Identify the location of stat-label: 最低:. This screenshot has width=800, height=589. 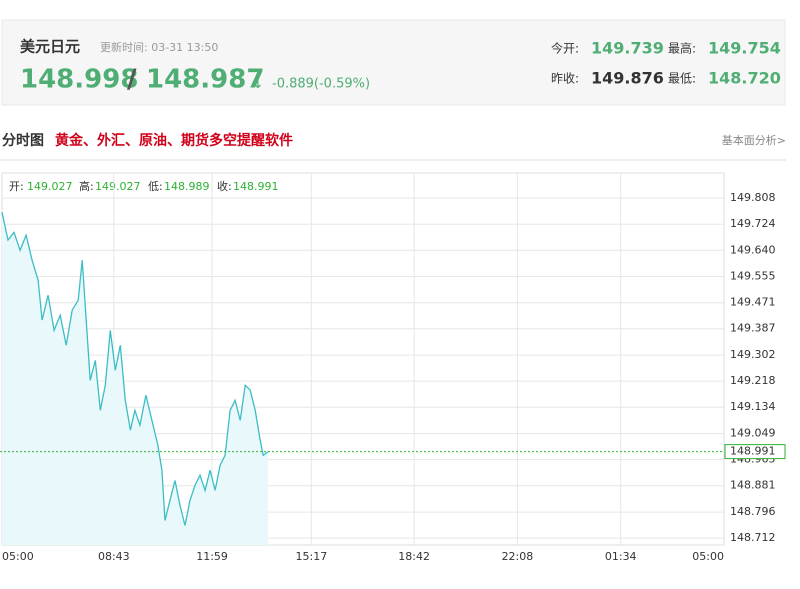
(682, 79).